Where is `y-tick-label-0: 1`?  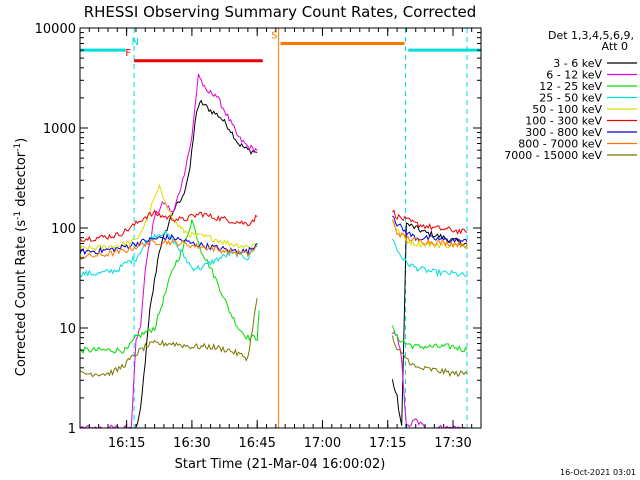 y-tick-label-0: 1 is located at coordinates (72, 429).